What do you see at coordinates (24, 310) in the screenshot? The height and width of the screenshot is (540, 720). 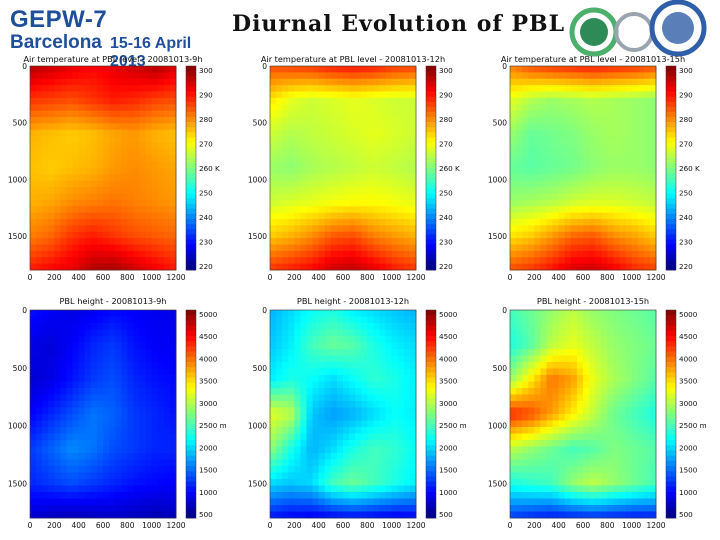 I see `y-tick-label: 0` at bounding box center [24, 310].